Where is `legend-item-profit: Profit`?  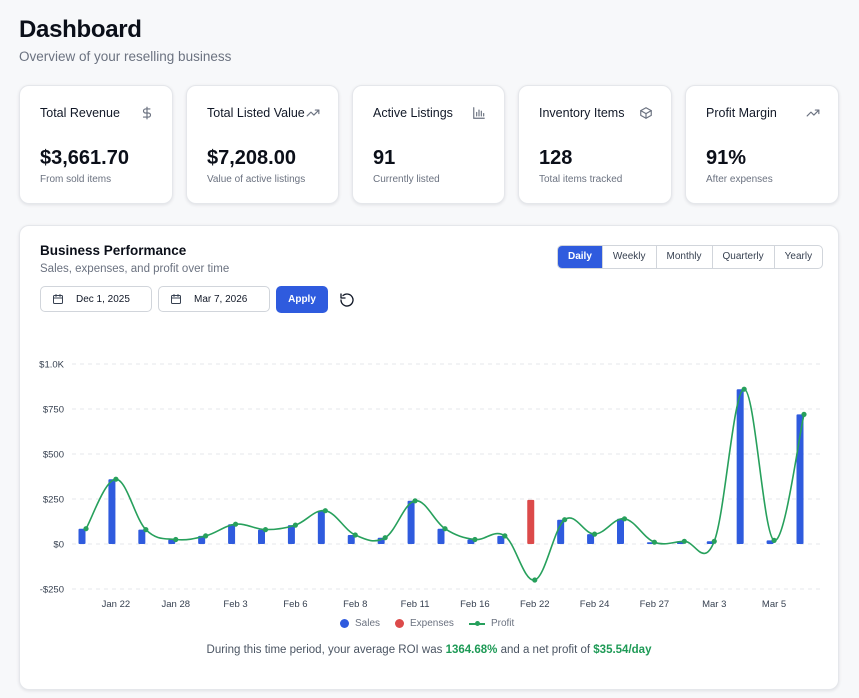
legend-item-profit: Profit is located at coordinates (491, 623).